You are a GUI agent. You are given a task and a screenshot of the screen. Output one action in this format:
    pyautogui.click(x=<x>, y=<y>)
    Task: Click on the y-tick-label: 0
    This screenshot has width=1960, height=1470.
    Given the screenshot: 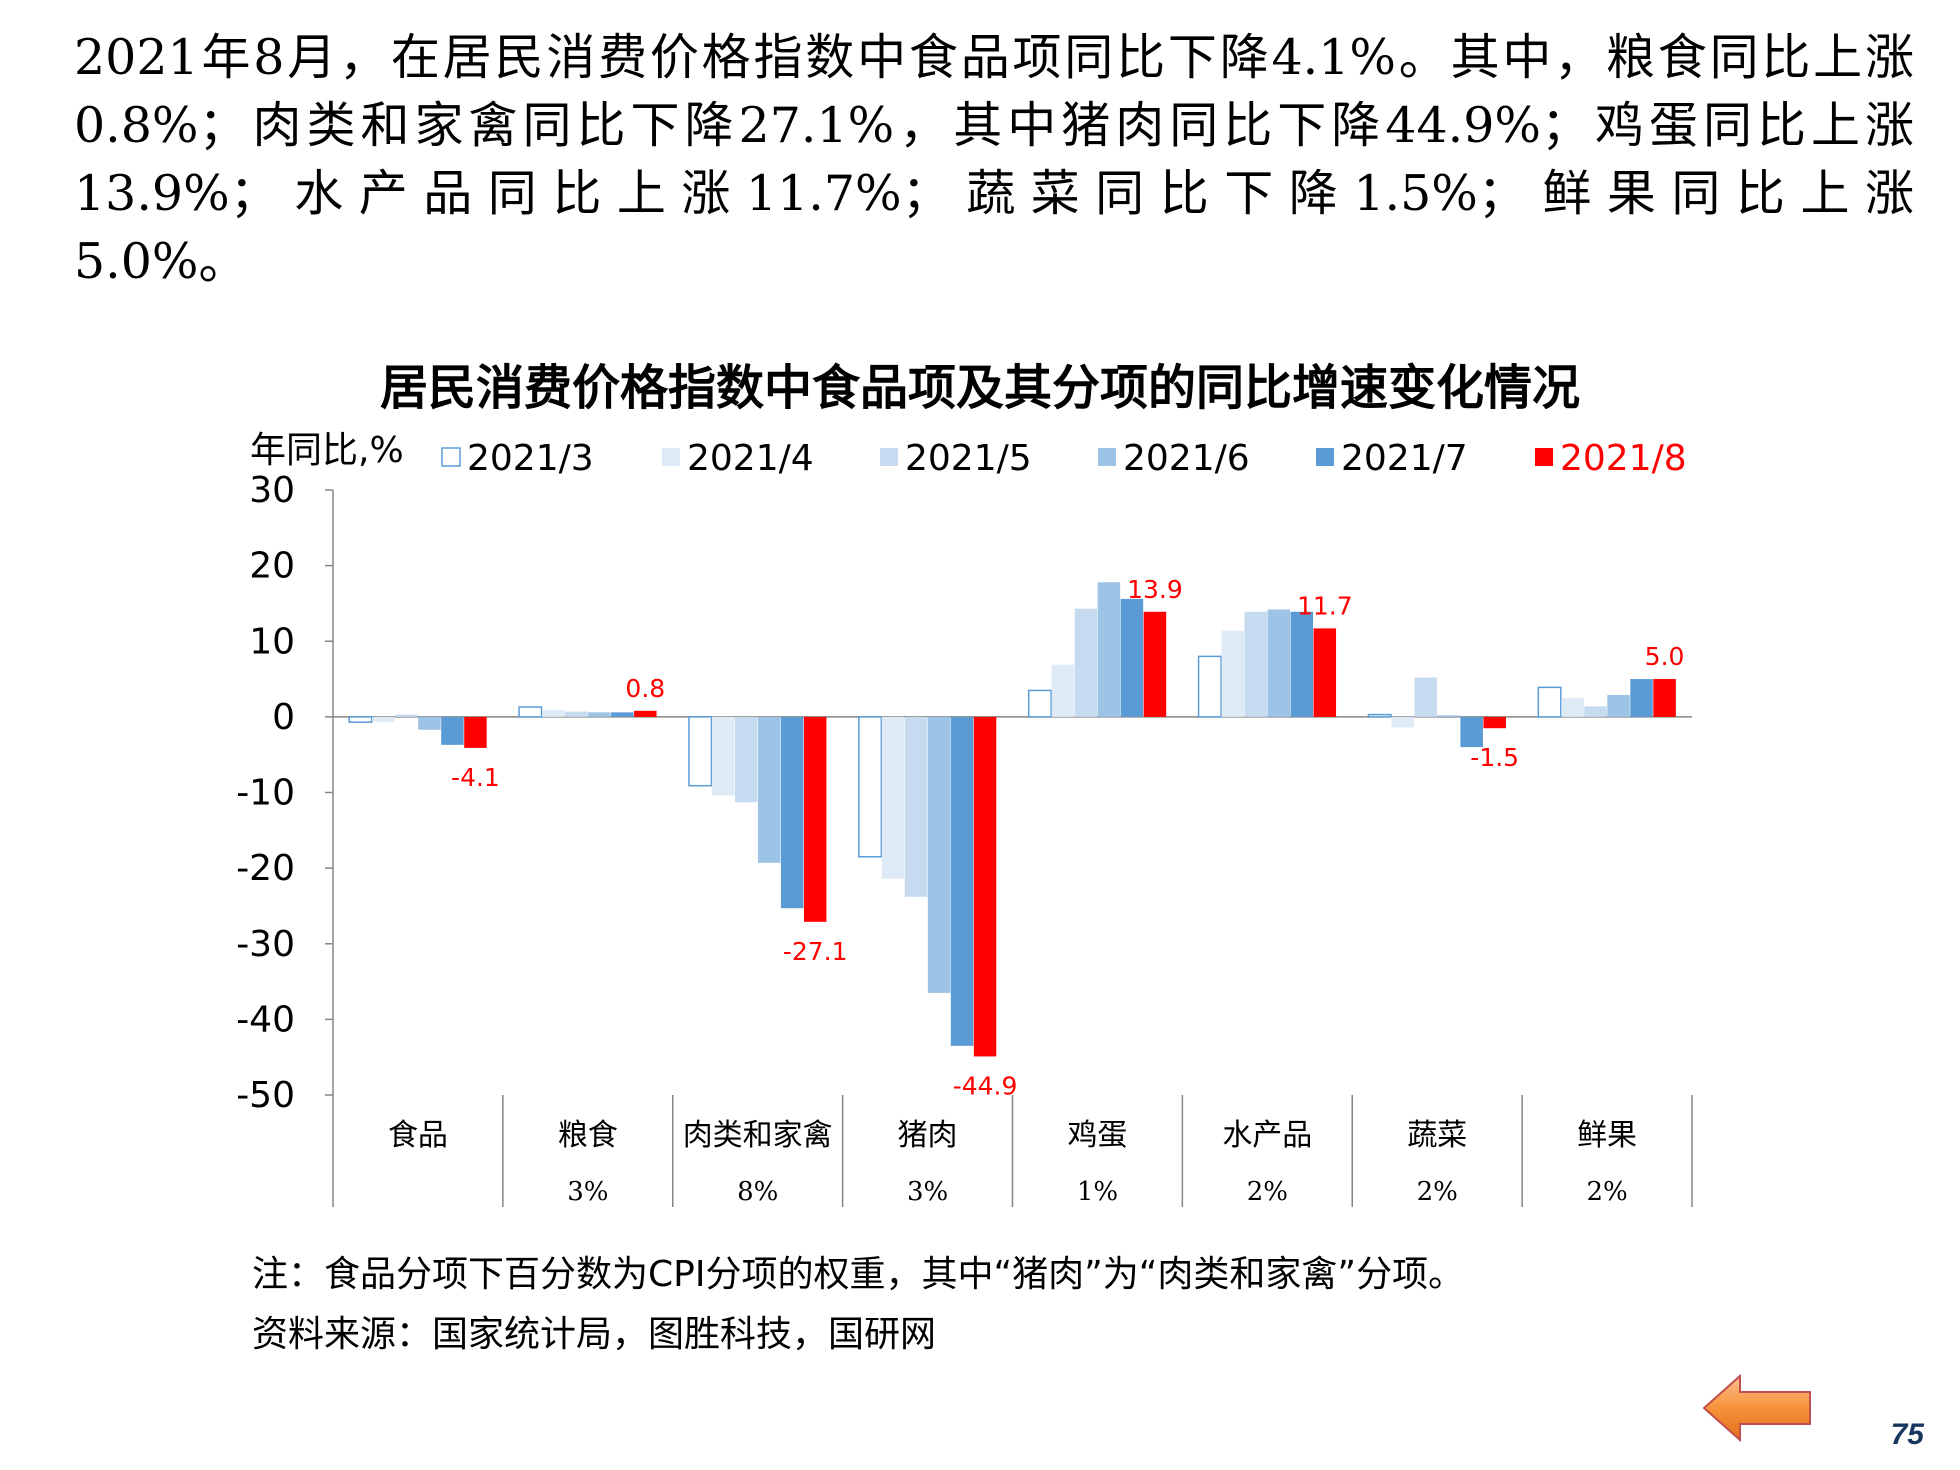 What is the action you would take?
    pyautogui.click(x=283, y=717)
    